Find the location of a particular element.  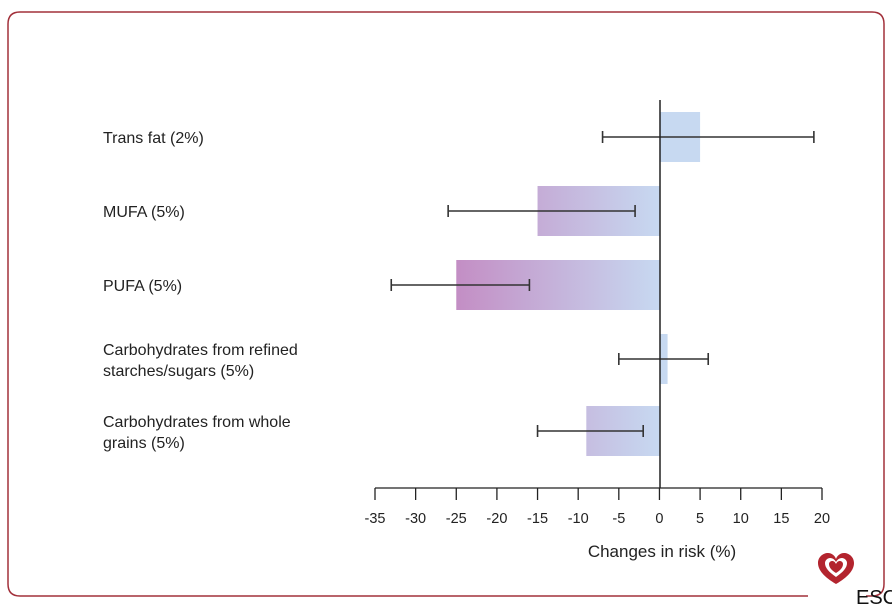

x-tick-label: -10 is located at coordinates (578, 519).